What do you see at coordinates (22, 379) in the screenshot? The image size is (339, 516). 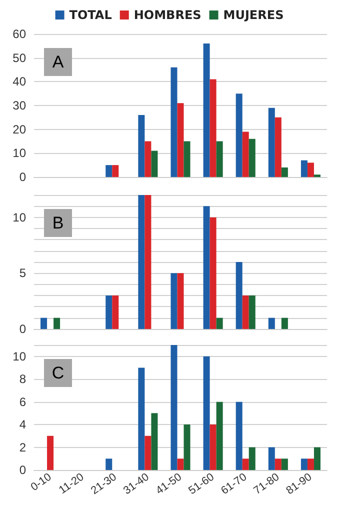 I see `y-tick-label: 8` at bounding box center [22, 379].